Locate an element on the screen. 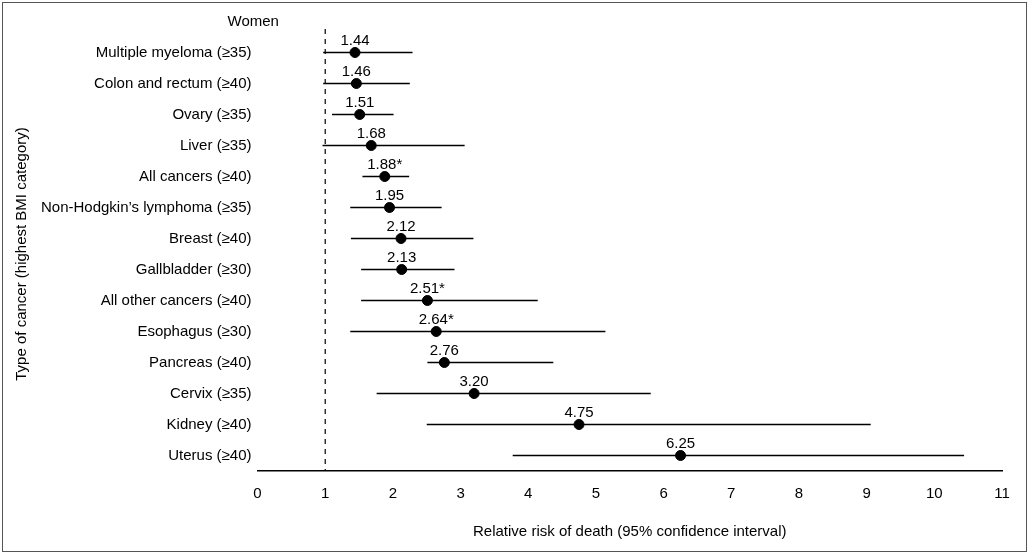 This screenshot has width=1029, height=554. y-tick-label: Gallbladder (≥30) is located at coordinates (193, 268).